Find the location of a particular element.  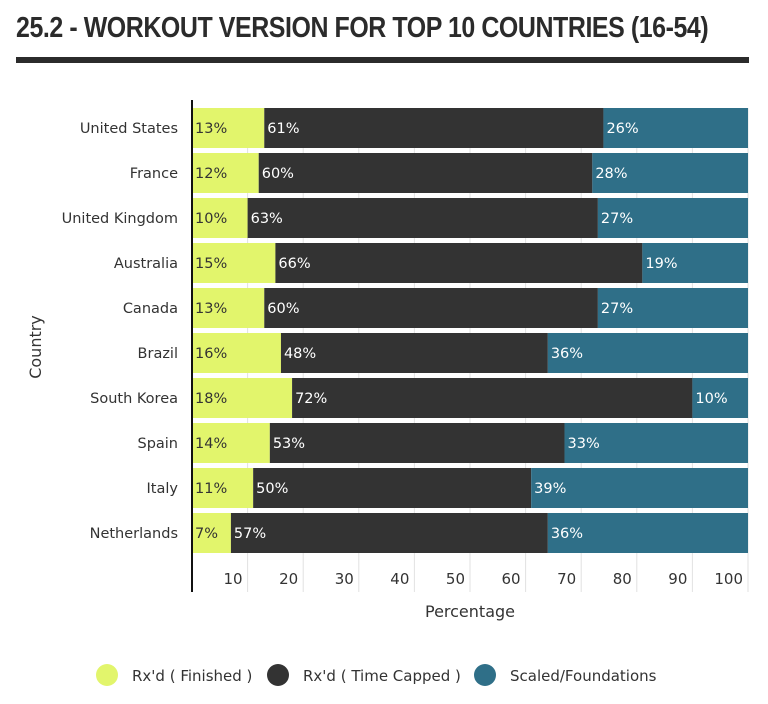

x-tick-label: 30 is located at coordinates (344, 579).